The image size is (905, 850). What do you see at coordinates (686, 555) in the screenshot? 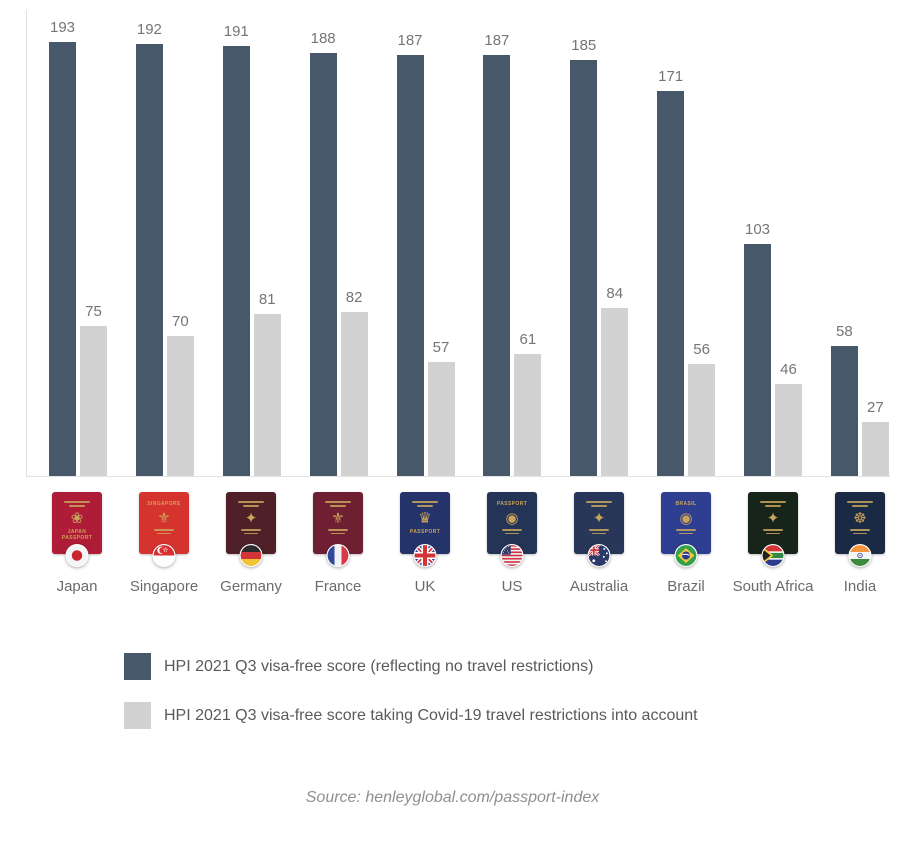
I see `brazil-flag-icon` at bounding box center [686, 555].